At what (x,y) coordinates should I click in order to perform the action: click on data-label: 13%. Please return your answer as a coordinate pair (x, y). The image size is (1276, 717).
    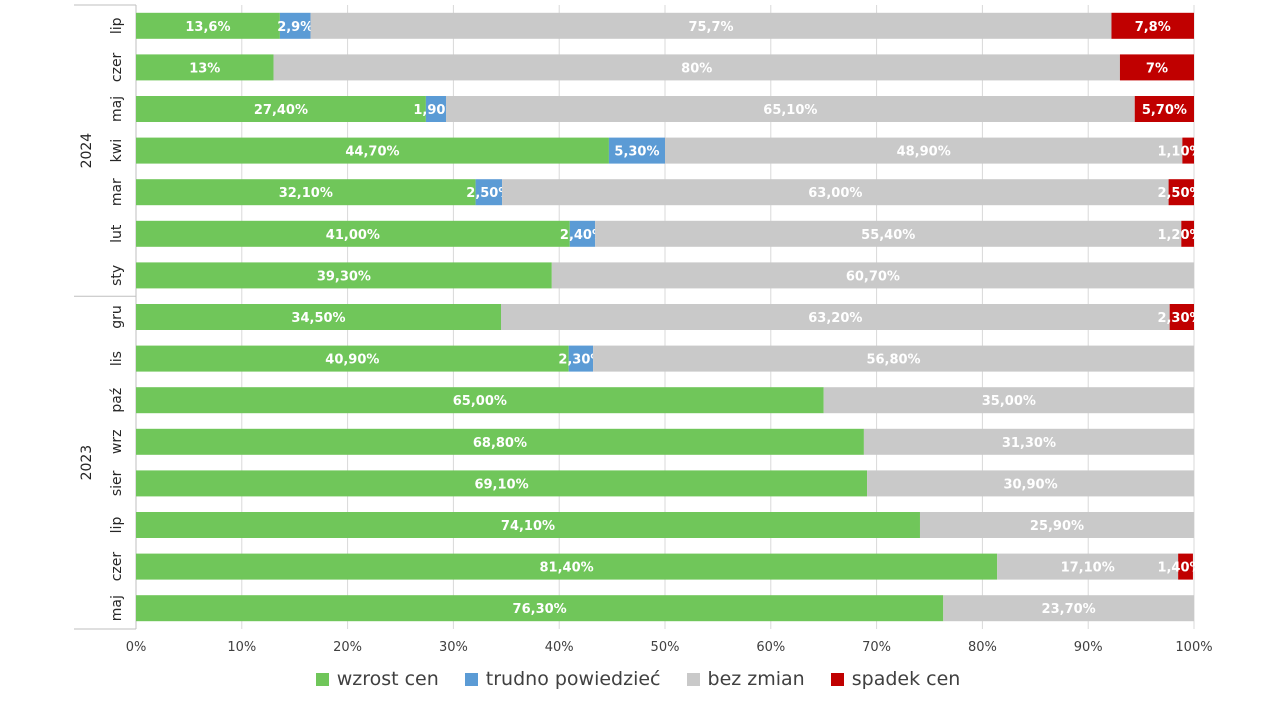
    Looking at the image, I should click on (204, 68).